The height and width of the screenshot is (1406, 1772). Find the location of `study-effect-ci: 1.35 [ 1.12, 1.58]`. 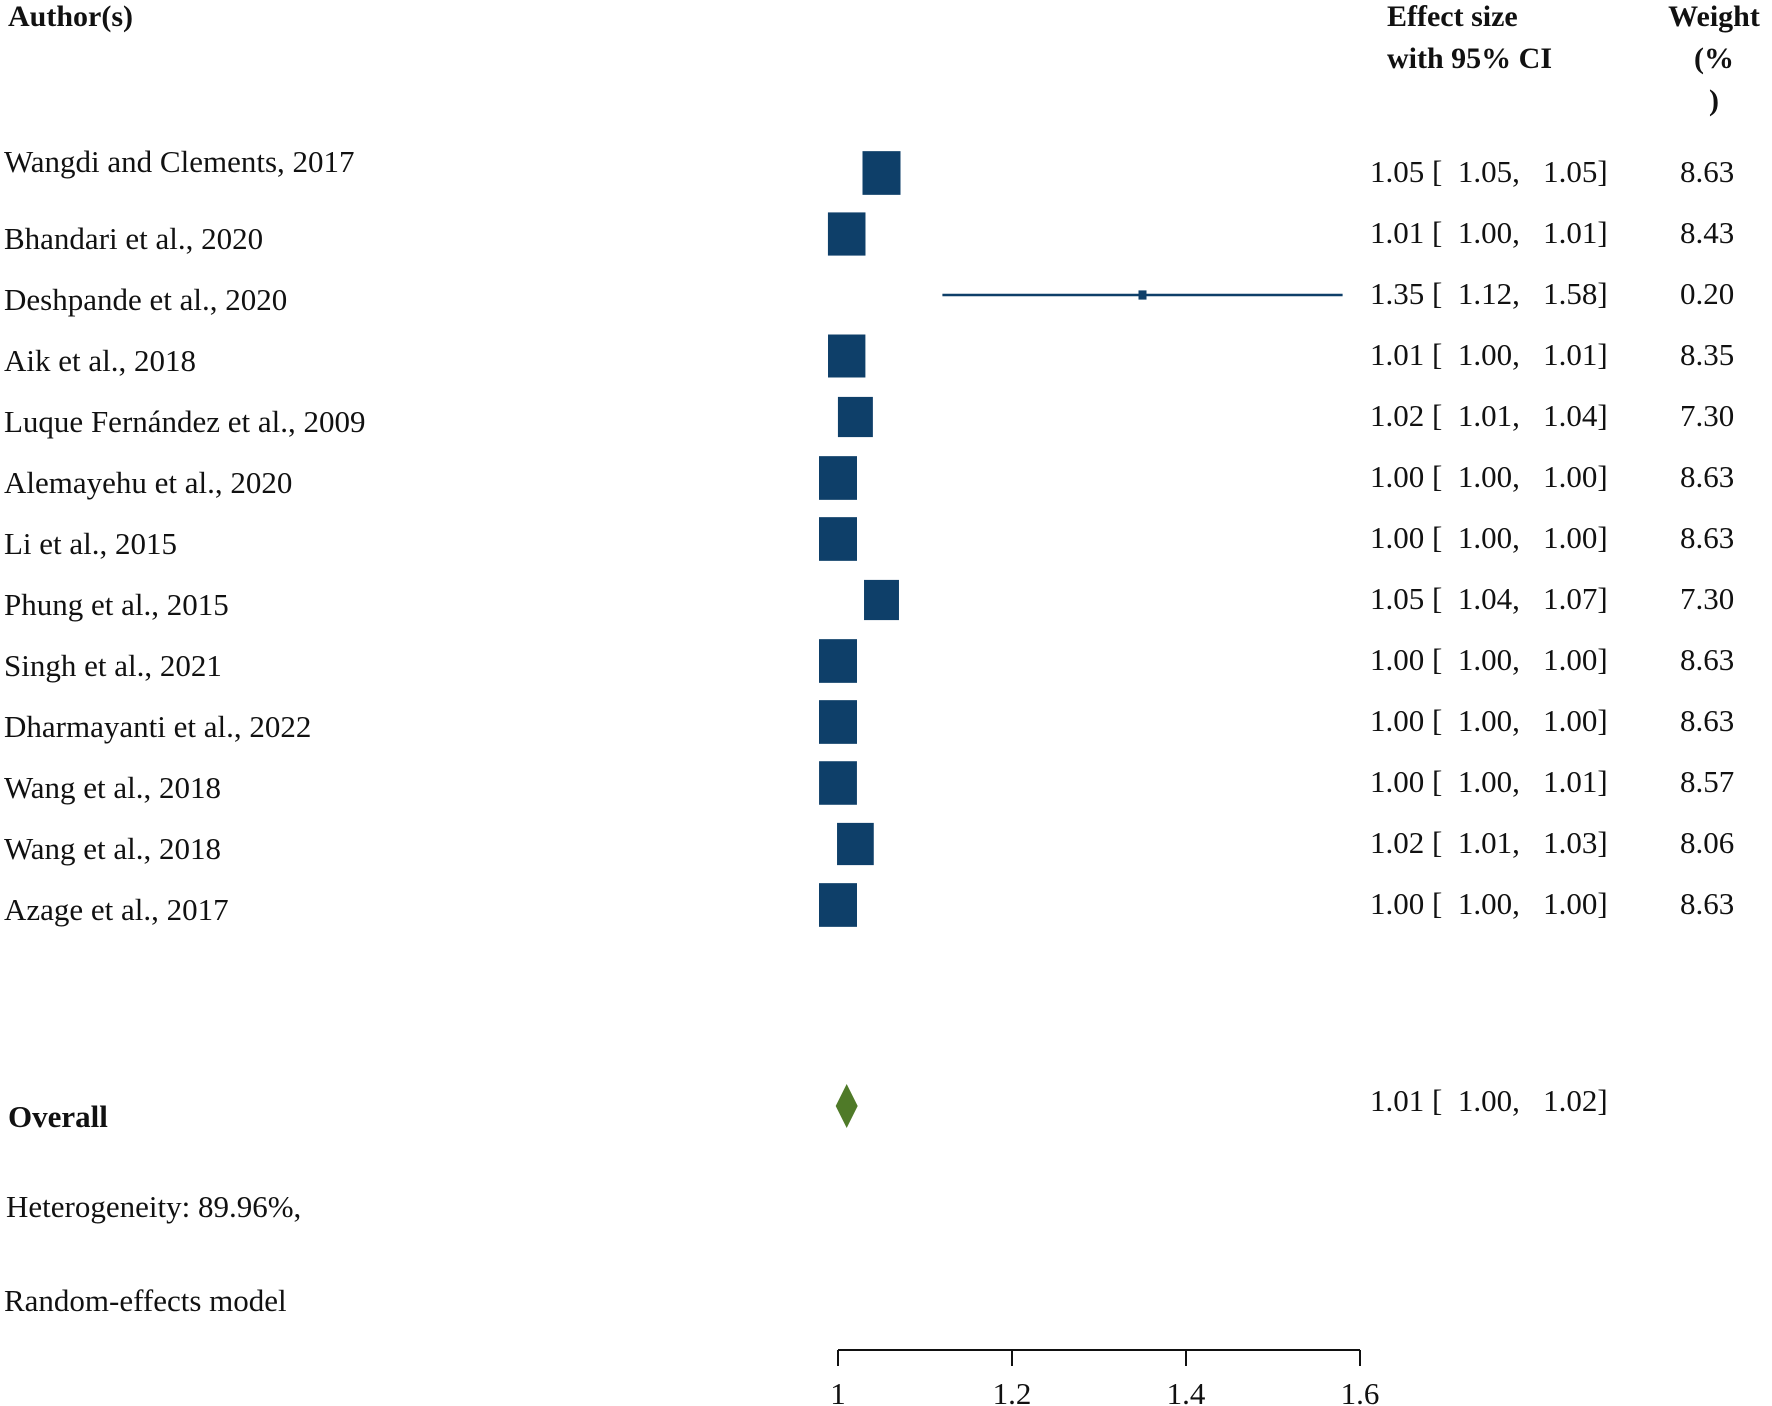

study-effect-ci: 1.35 [ 1.12, 1.58] is located at coordinates (1489, 293).